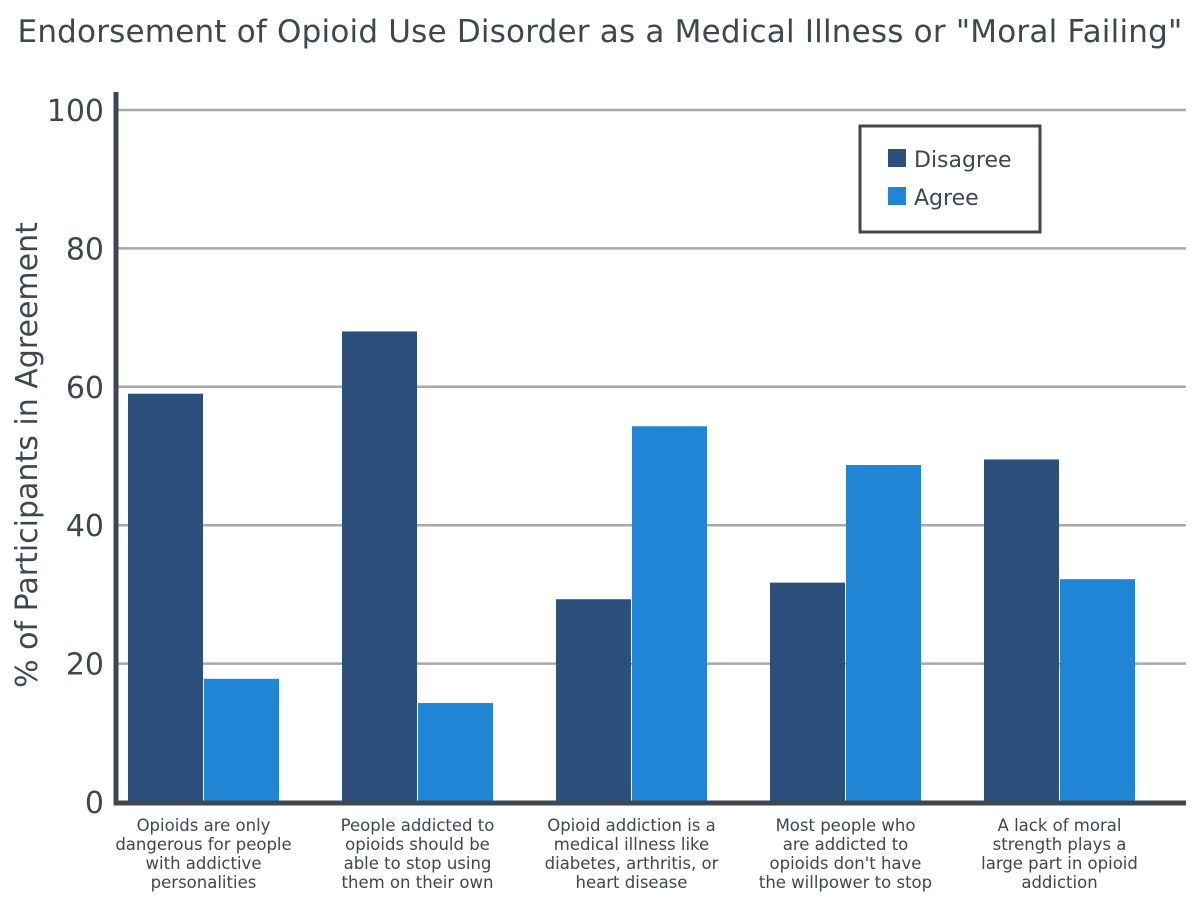 The height and width of the screenshot is (900, 1200). I want to click on legend: Disagree Agree, so click(950, 179).